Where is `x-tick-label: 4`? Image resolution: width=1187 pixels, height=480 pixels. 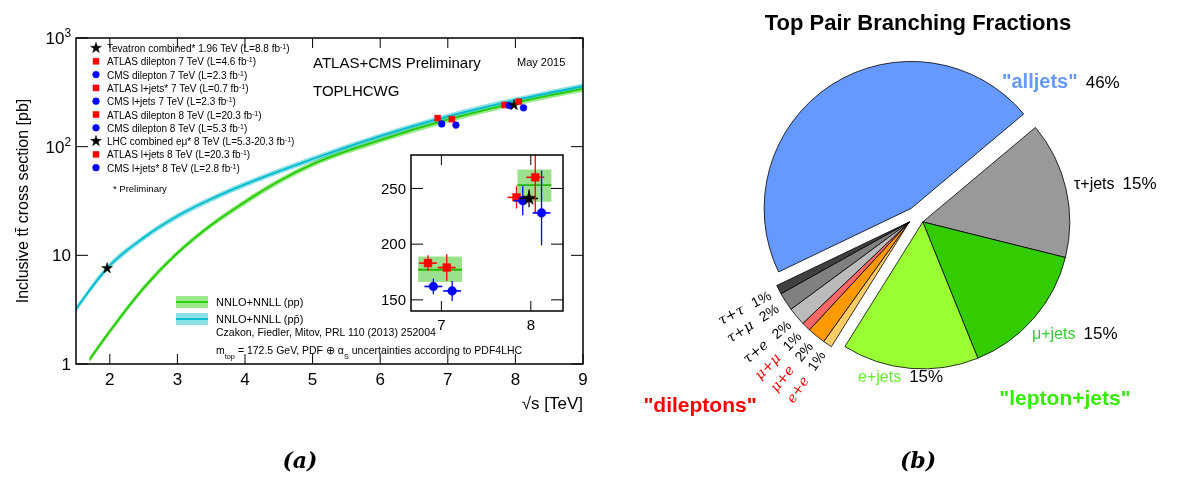
x-tick-label: 4 is located at coordinates (245, 379).